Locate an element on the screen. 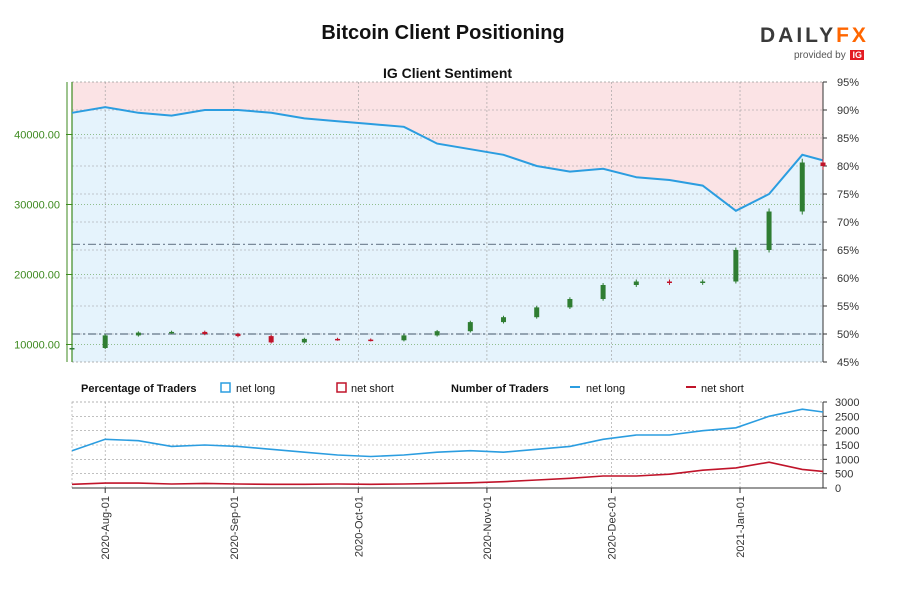  lower-axis-label: 1000 is located at coordinates (847, 460).